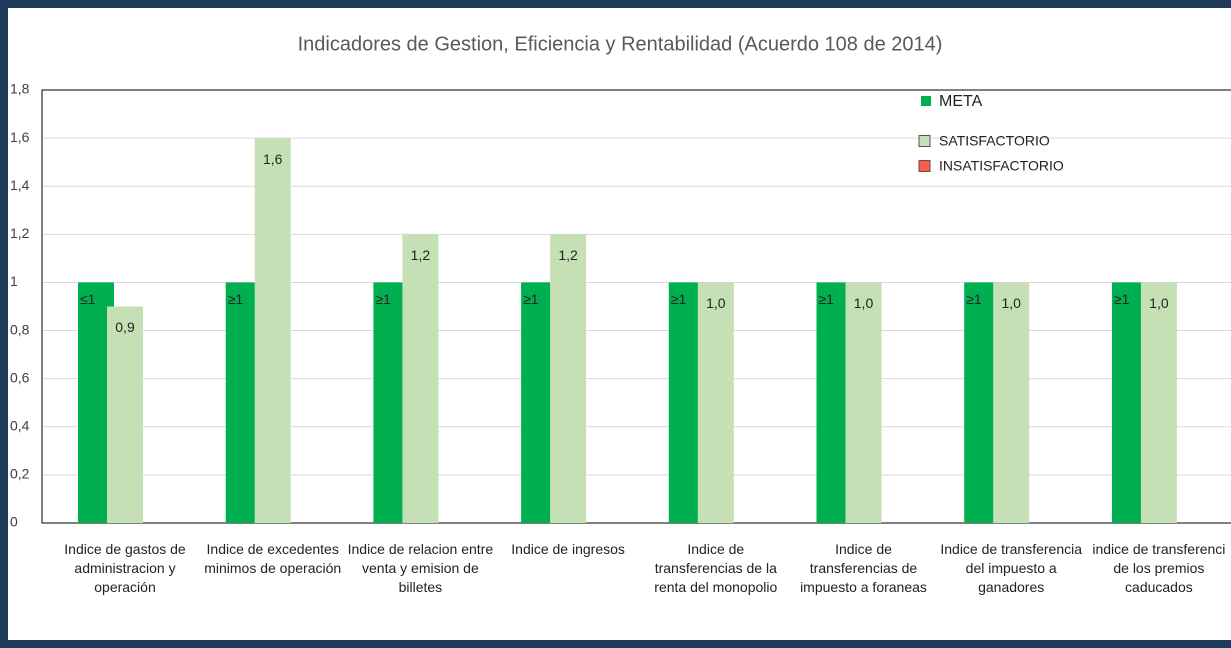 This screenshot has width=1231, height=648. What do you see at coordinates (125, 327) in the screenshot?
I see `data-label: 0,9` at bounding box center [125, 327].